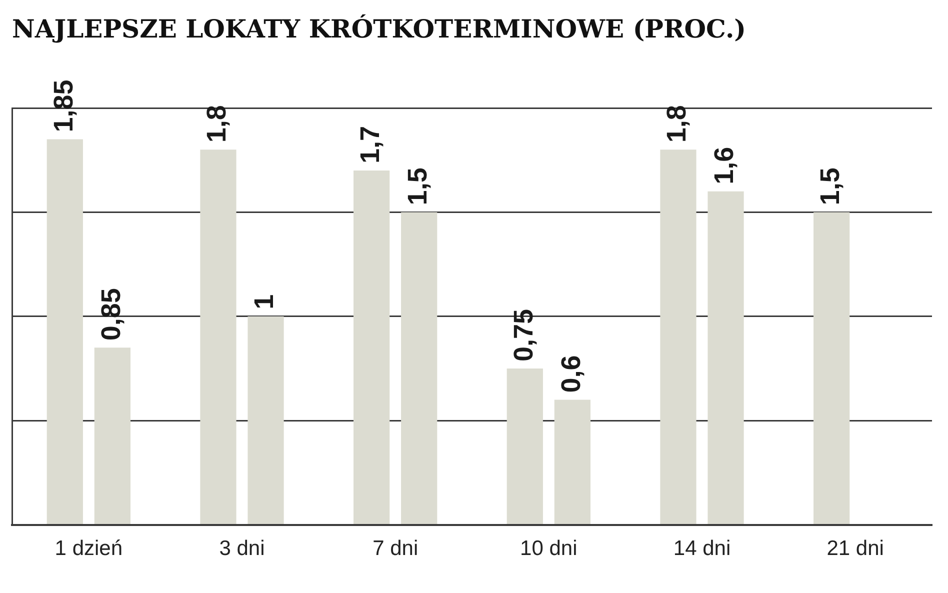 The image size is (948, 593). Describe the element at coordinates (523, 335) in the screenshot. I see `data-label: 0,75` at that location.